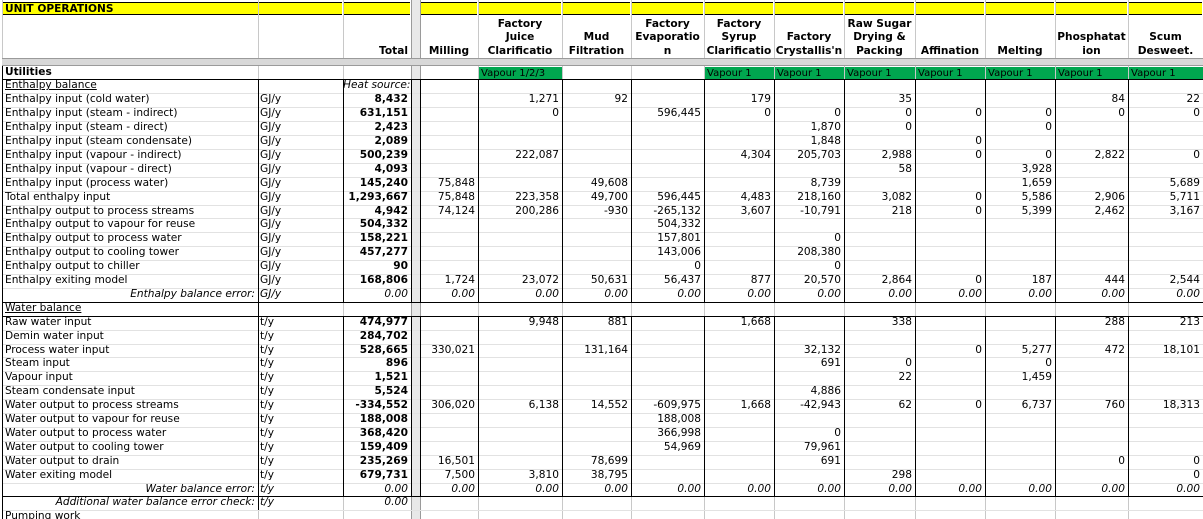 This screenshot has width=1203, height=519. Describe the element at coordinates (383, 335) in the screenshot. I see `row-total: 284,702` at that location.